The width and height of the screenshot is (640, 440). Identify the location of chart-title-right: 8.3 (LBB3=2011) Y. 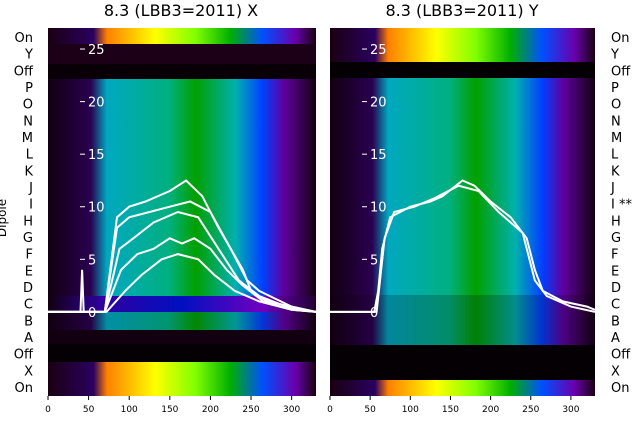
(461, 10).